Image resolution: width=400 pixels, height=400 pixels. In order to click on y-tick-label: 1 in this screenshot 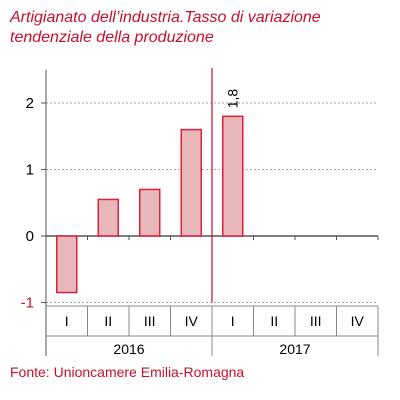, I will do `click(30, 170)`.